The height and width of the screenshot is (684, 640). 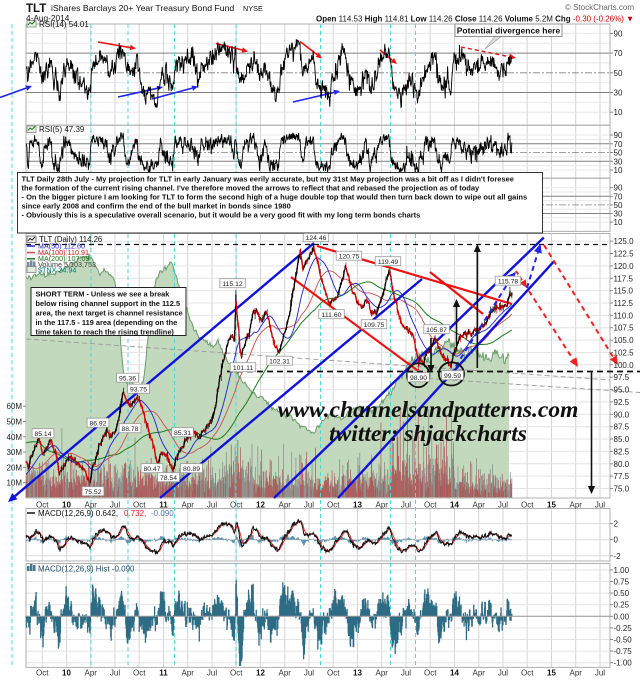 What do you see at coordinates (14, 452) in the screenshot?
I see `svg-text: 30M` at bounding box center [14, 452].